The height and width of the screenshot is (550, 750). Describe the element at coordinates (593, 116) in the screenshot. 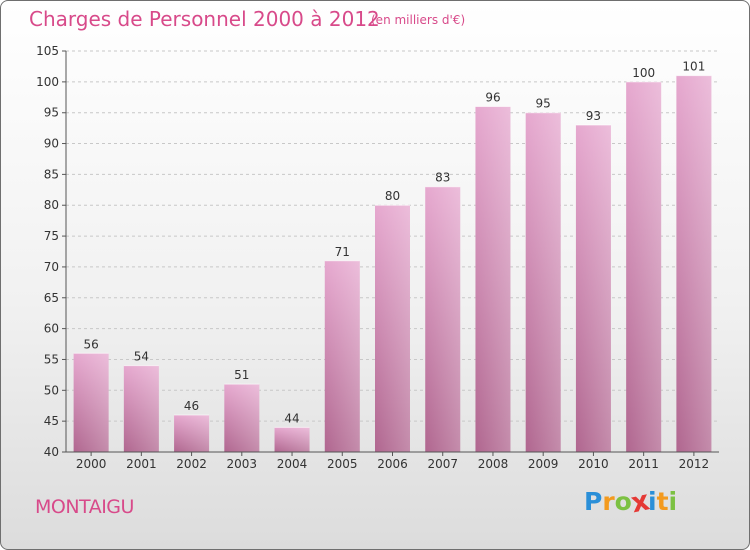

I see `data-label: 93` at that location.